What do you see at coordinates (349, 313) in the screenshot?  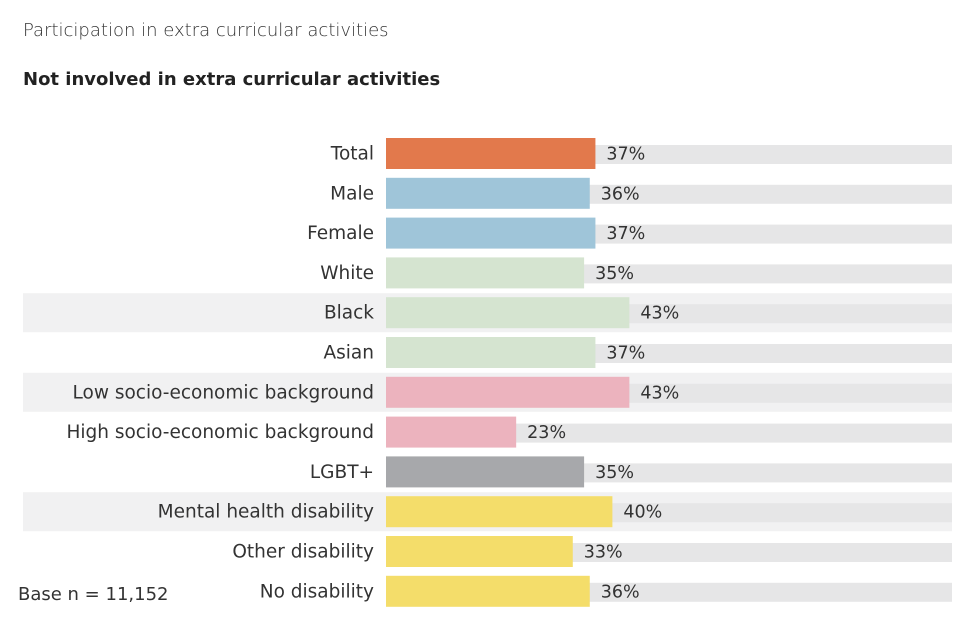 I see `category-label: Black` at bounding box center [349, 313].